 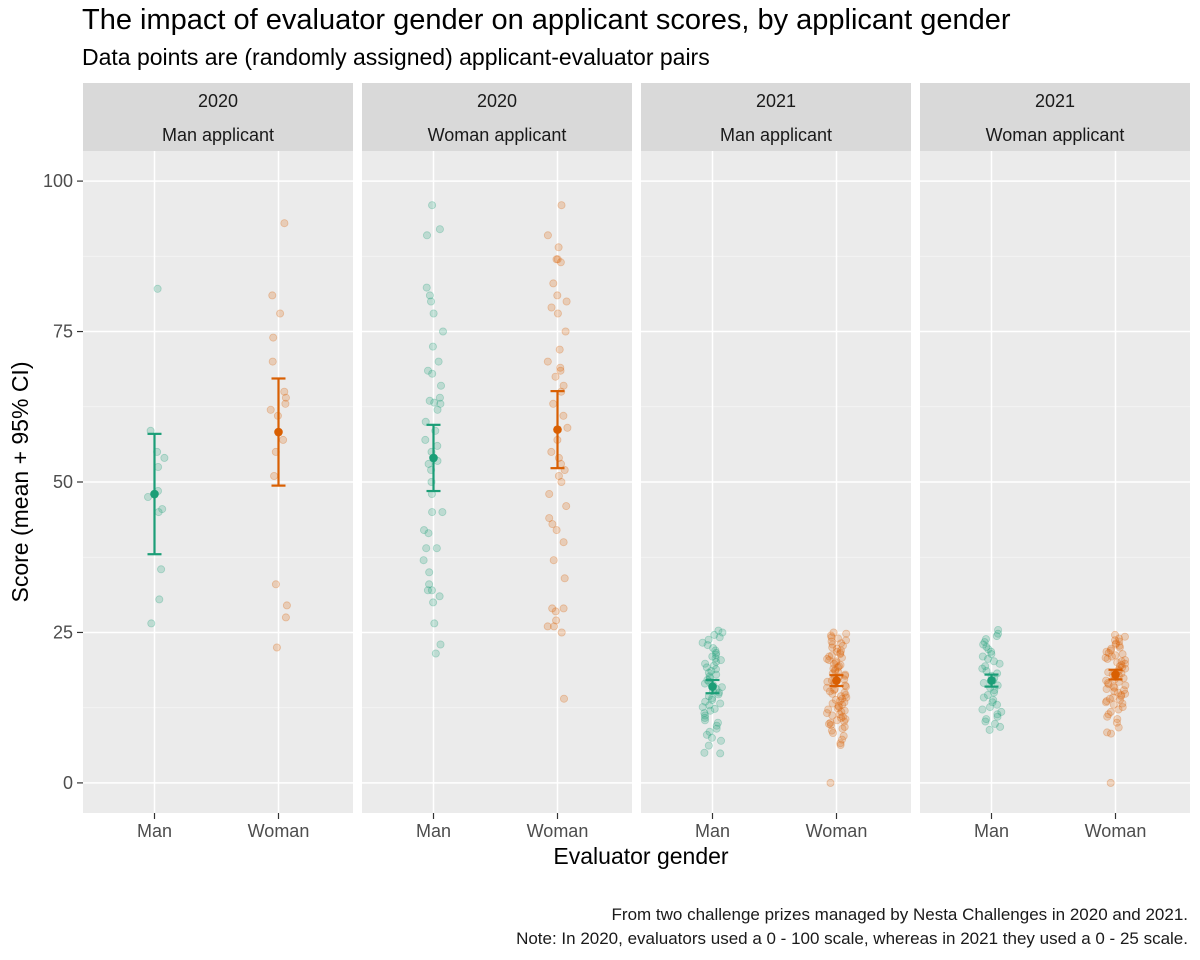 What do you see at coordinates (218, 101) in the screenshot?
I see `facet-year-label: 2020` at bounding box center [218, 101].